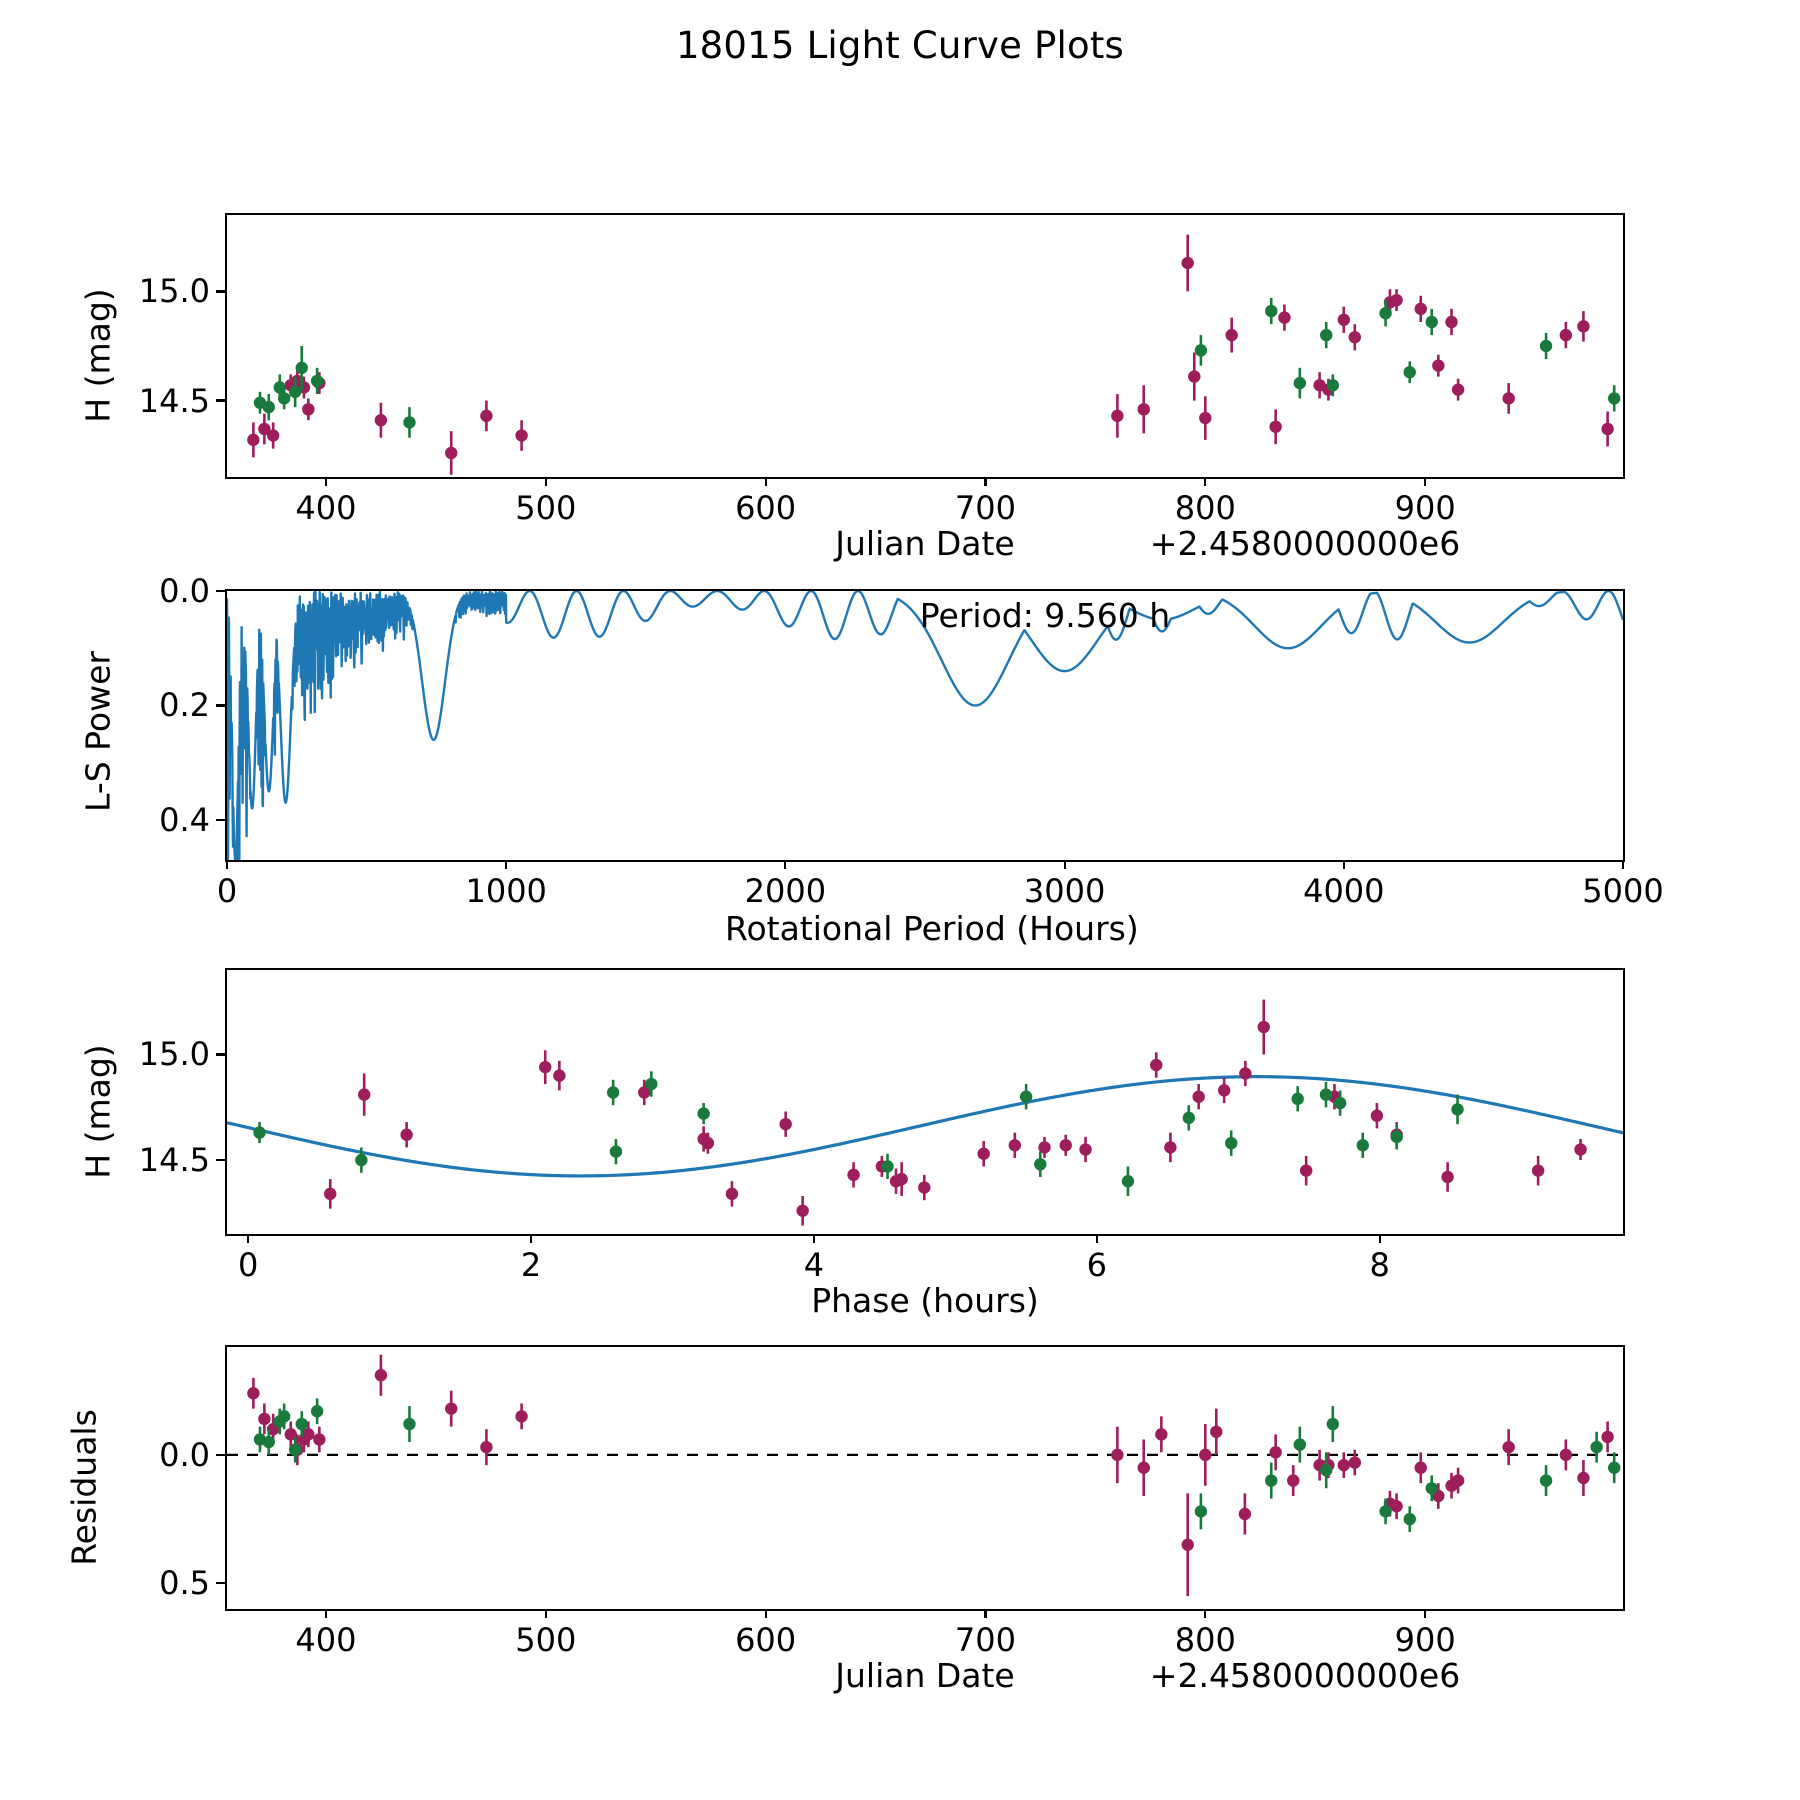 This screenshot has height=1800, width=1800. What do you see at coordinates (1623, 891) in the screenshot?
I see `periodogram-xtick-label: 5000` at bounding box center [1623, 891].